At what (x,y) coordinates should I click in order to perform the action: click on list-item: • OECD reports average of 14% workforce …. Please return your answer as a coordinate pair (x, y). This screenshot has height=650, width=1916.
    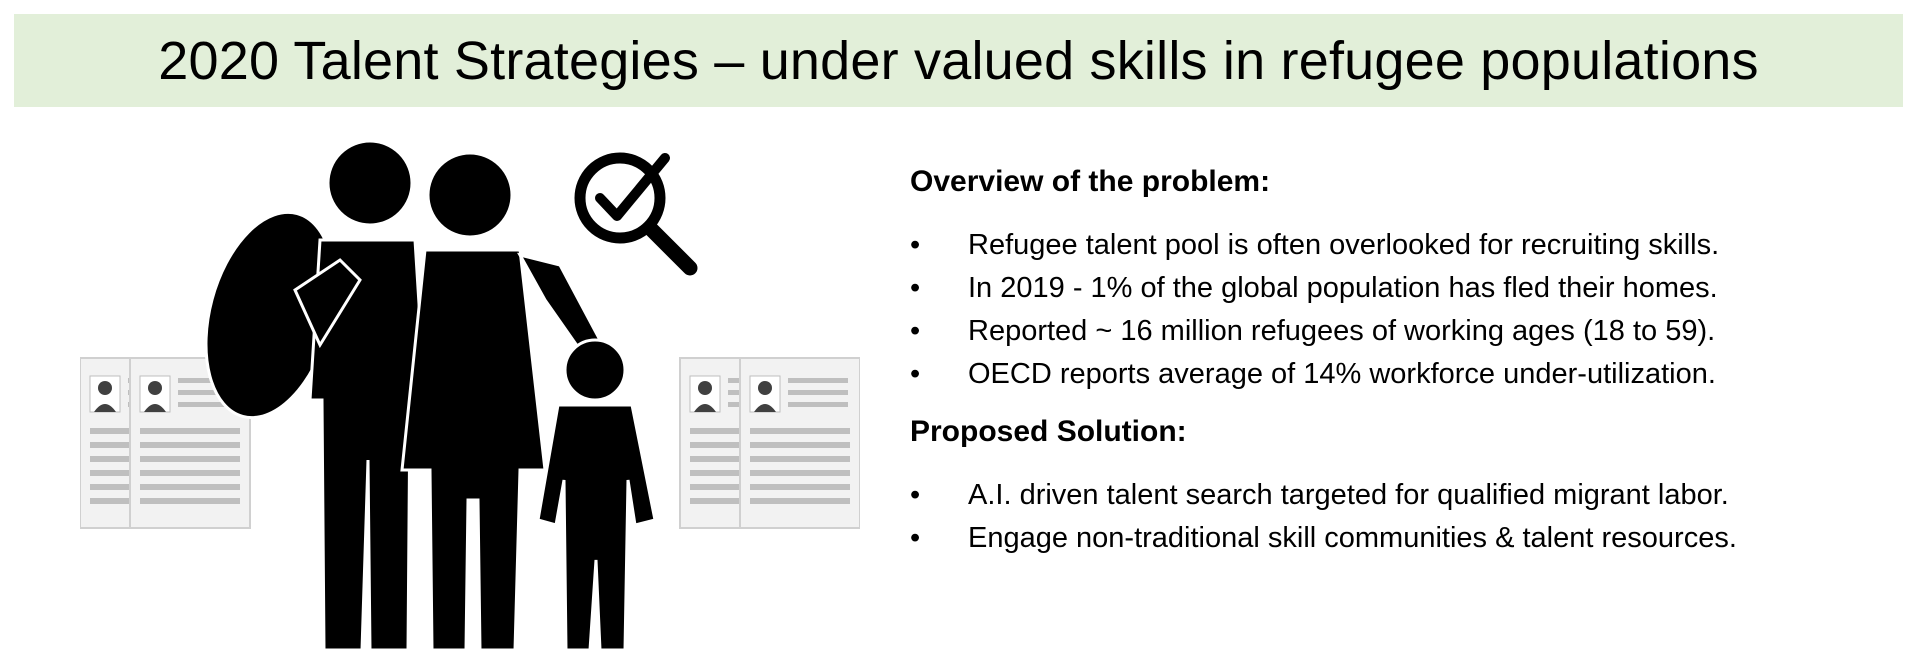
    Looking at the image, I should click on (1405, 374).